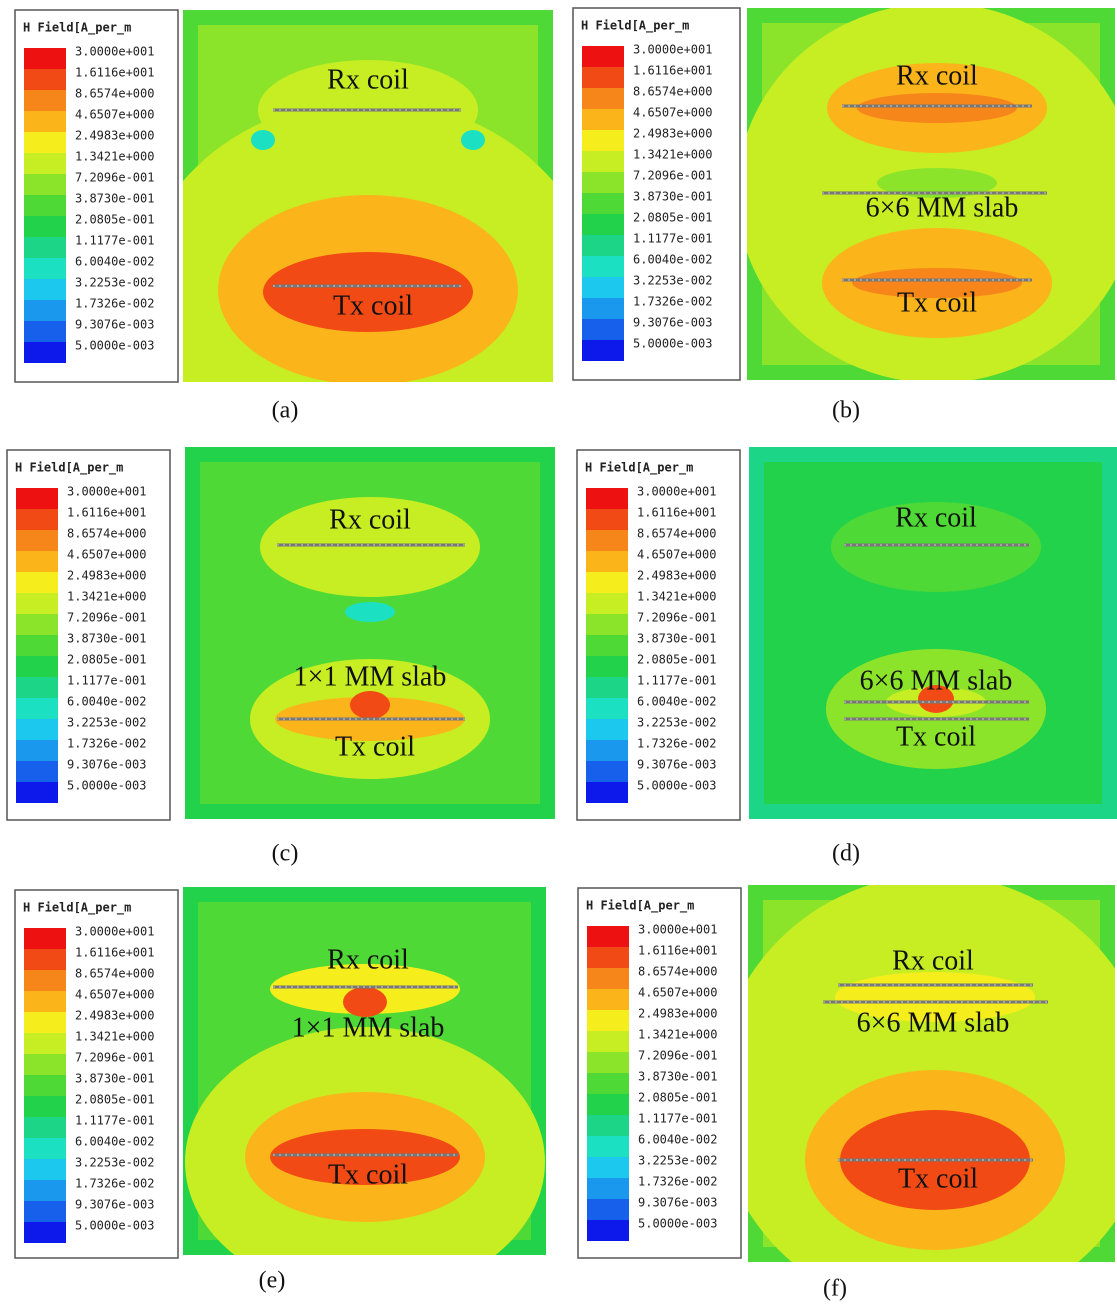 Image resolution: width=1117 pixels, height=1312 pixels. Describe the element at coordinates (933, 1022) in the screenshot. I see `field-label: 6×6 MM slab` at that location.